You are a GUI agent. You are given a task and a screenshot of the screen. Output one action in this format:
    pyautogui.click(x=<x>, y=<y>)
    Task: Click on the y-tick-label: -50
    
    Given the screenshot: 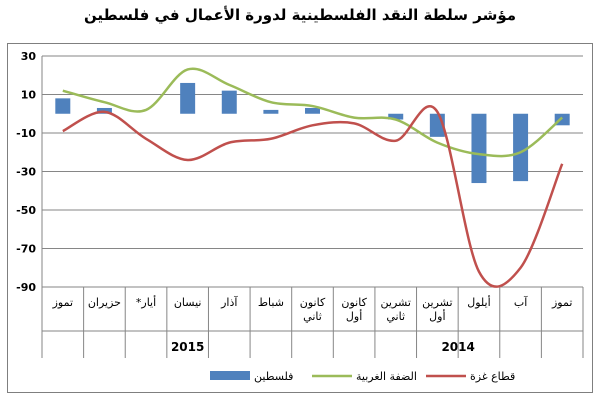 What is the action you would take?
    pyautogui.click(x=26, y=210)
    